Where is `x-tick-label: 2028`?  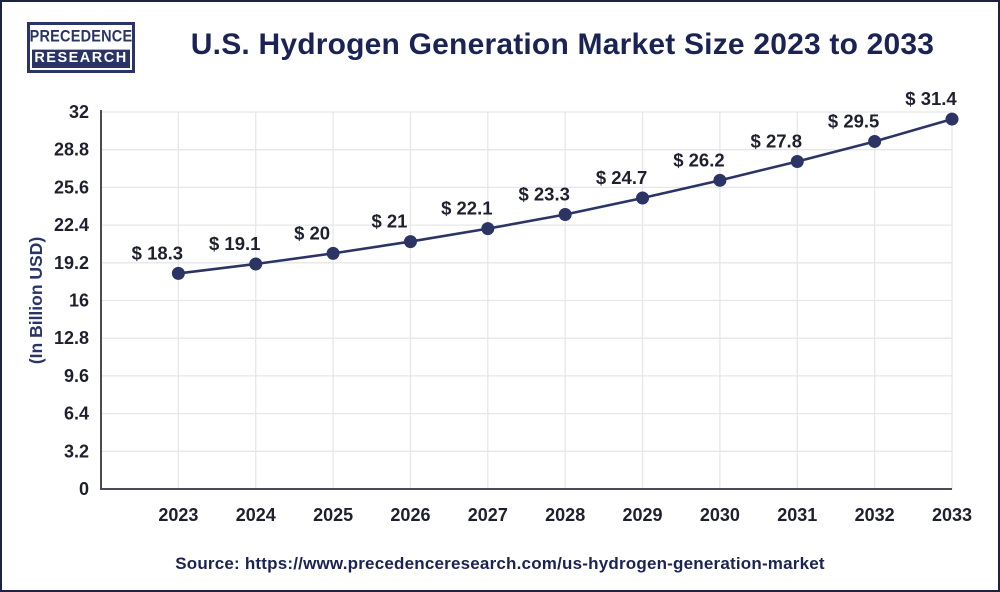
x-tick-label: 2028 is located at coordinates (565, 515).